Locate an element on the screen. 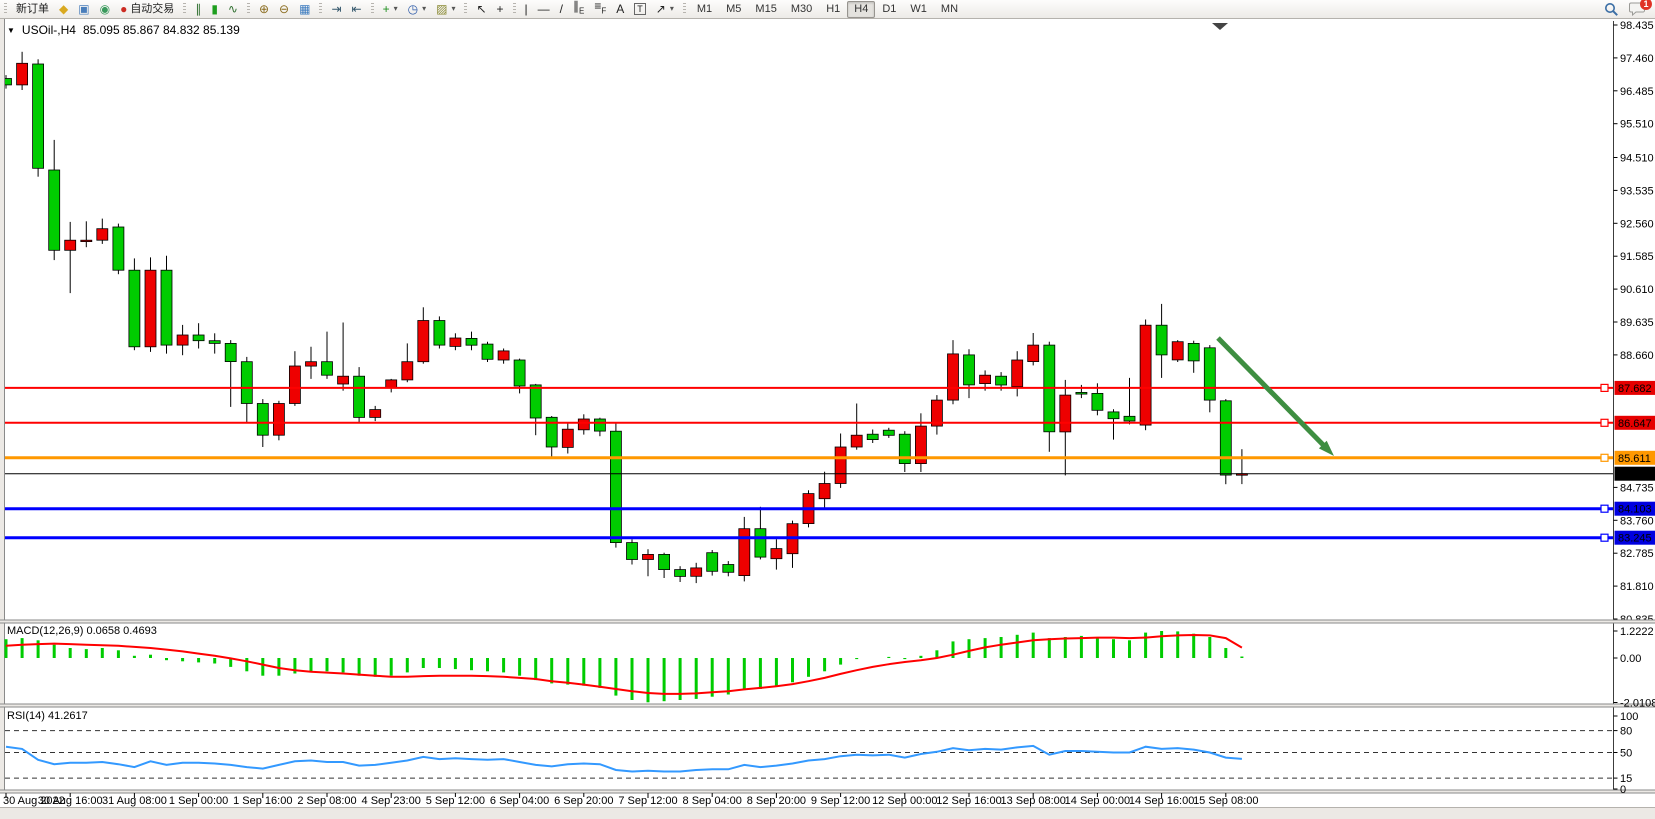 The image size is (1655, 819). svg-text: 14 Sep 16:00 is located at coordinates (1161, 801).